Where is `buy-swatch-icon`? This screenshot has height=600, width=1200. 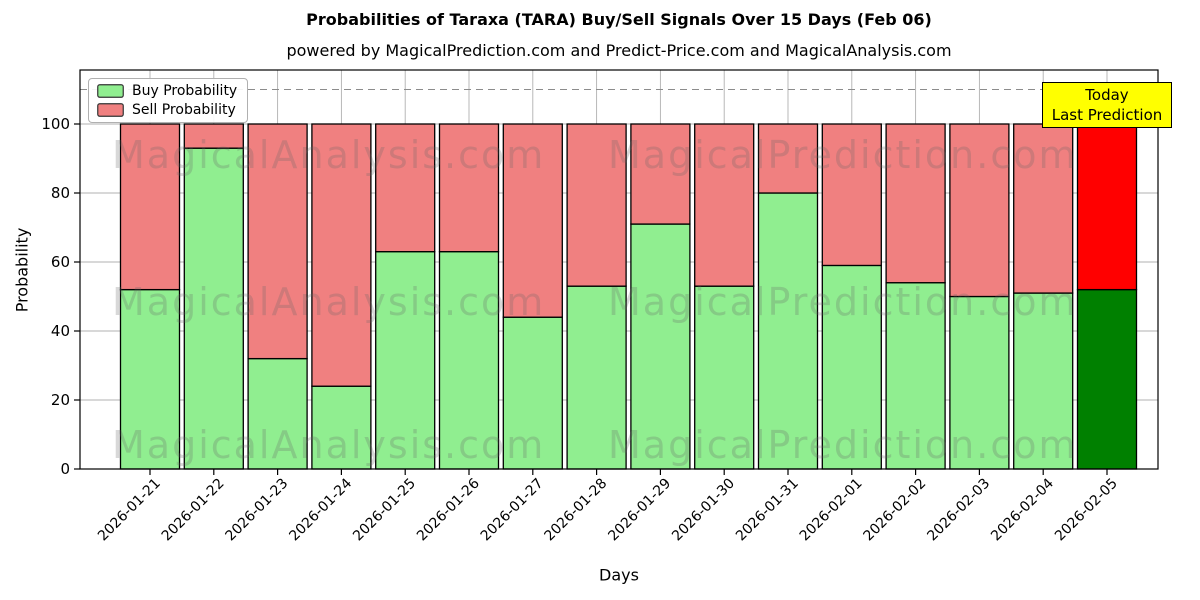 buy-swatch-icon is located at coordinates (110, 91).